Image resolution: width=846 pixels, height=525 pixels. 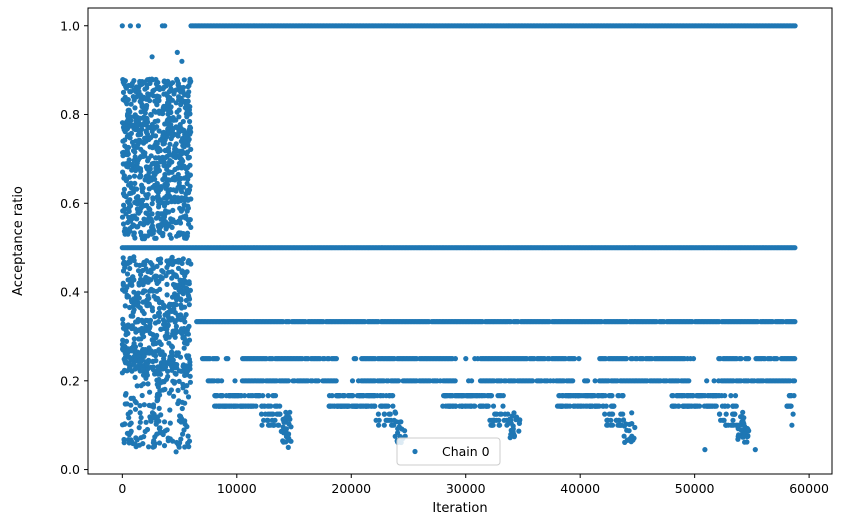 What do you see at coordinates (70, 380) in the screenshot?
I see `y-tick-label: 0.2` at bounding box center [70, 380].